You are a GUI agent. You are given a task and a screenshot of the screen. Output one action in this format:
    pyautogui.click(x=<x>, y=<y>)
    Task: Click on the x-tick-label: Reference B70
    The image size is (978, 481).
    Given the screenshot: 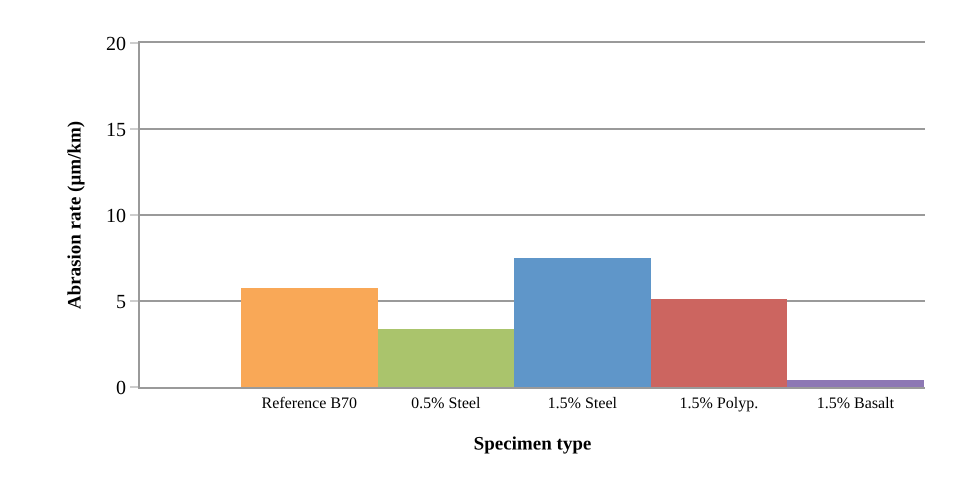 What is the action you would take?
    pyautogui.click(x=310, y=403)
    